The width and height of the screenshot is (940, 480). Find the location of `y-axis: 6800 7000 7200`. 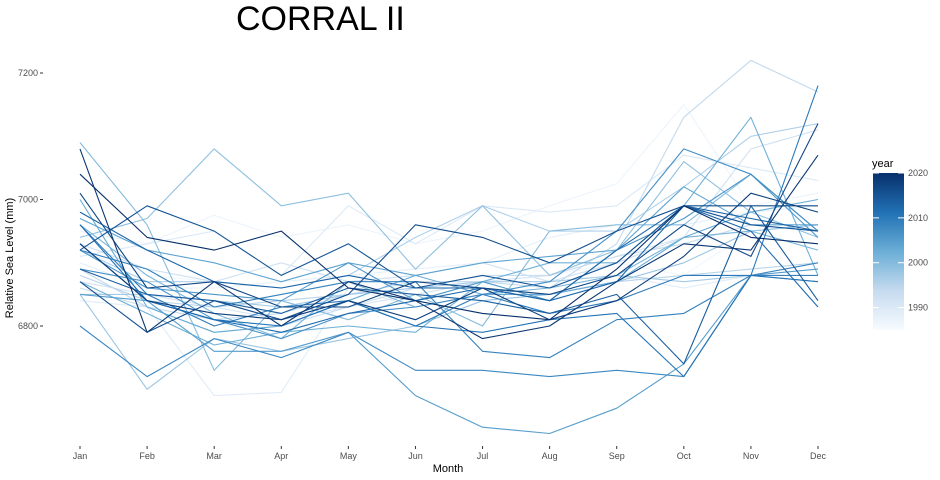

y-axis: 6800 7000 7200 is located at coordinates (30, 199).